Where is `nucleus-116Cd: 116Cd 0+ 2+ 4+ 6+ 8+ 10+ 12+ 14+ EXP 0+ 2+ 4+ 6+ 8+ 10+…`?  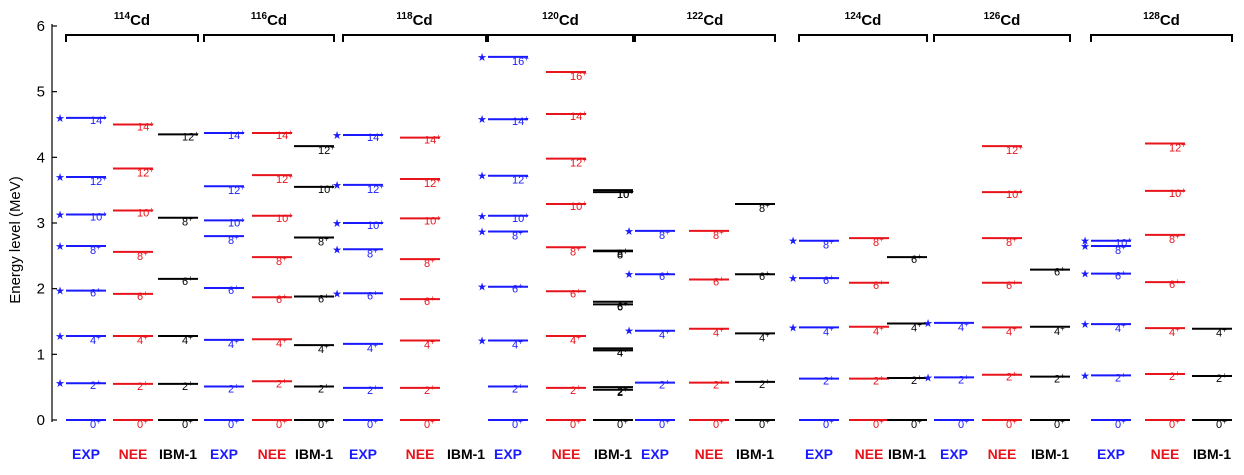 nucleus-116Cd: 116Cd 0+ 2+ 4+ 6+ 8+ 10+ 12+ 14+ EXP 0+ 2+ 4+ 6+ 8+ 10+… is located at coordinates (269, 236).